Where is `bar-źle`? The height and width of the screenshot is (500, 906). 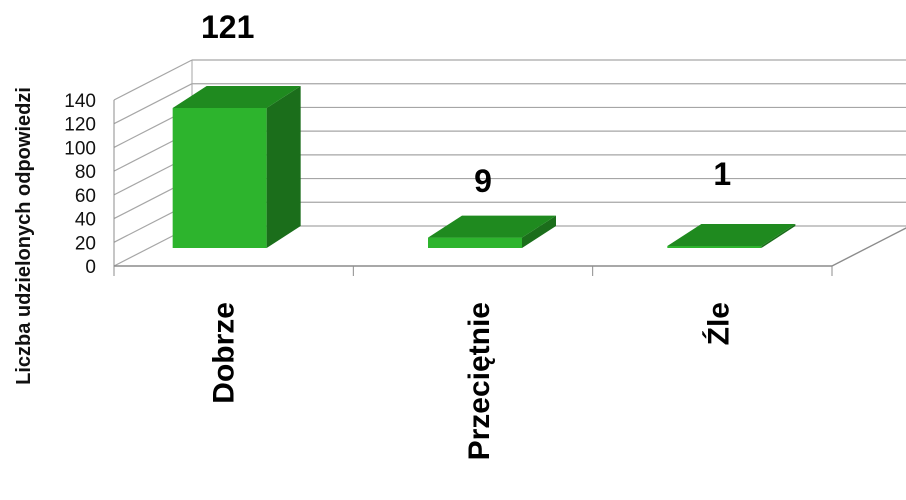
bar-źle is located at coordinates (731, 236).